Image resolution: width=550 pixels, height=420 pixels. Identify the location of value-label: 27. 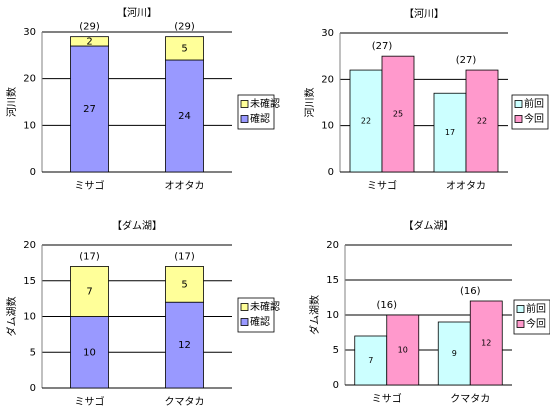
(89, 109).